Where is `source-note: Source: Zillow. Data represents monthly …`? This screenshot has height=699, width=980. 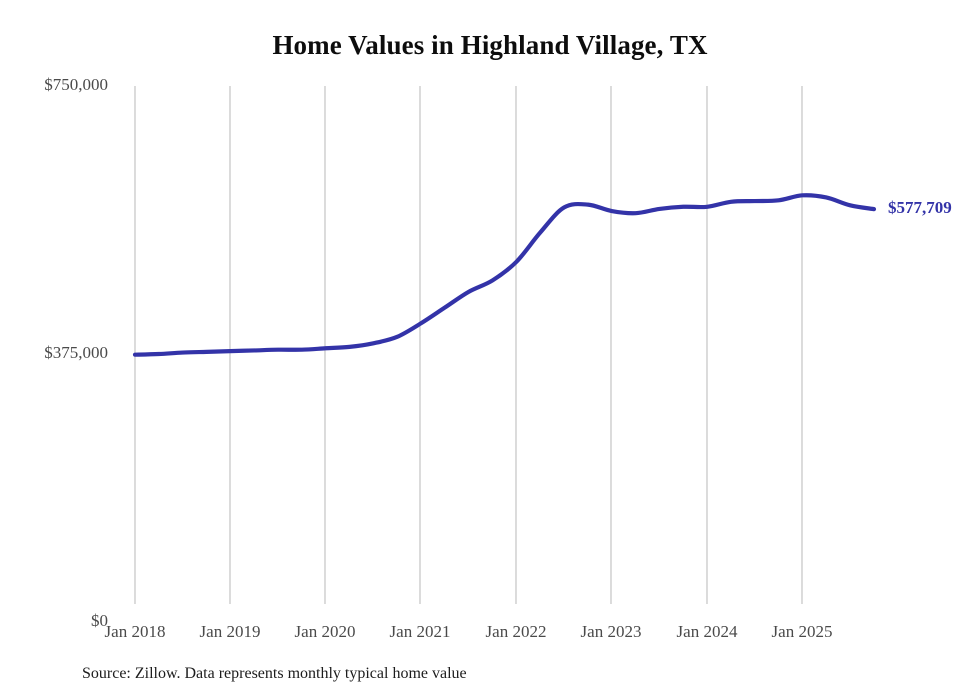 source-note: Source: Zillow. Data represents monthly … is located at coordinates (274, 673).